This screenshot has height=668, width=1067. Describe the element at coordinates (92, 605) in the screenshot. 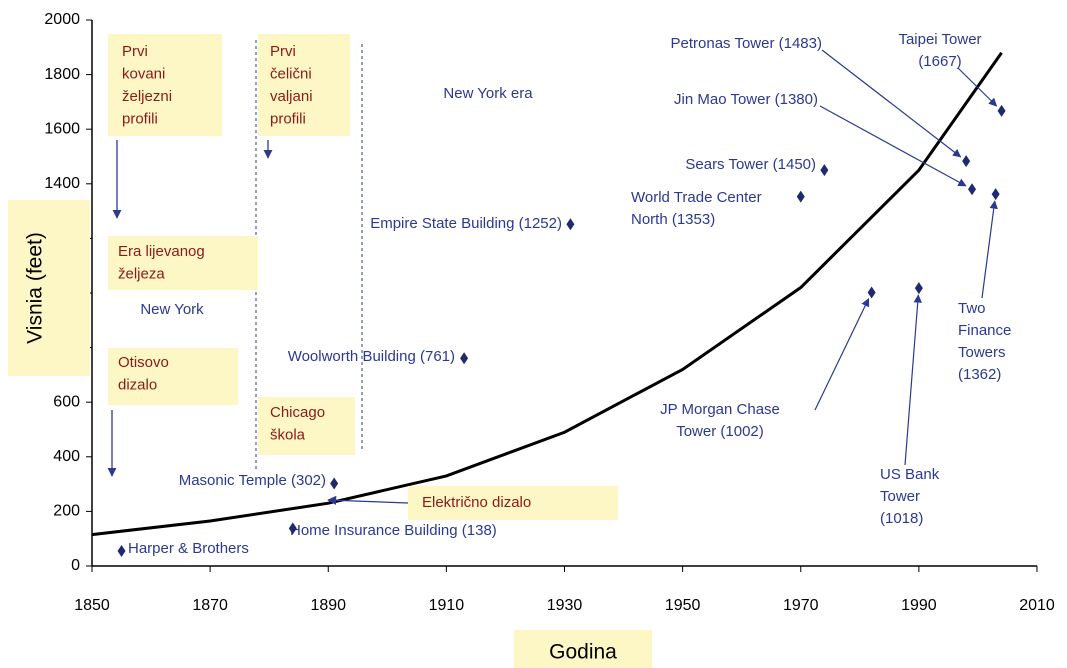

I see `x-tick-label: 1850` at that location.